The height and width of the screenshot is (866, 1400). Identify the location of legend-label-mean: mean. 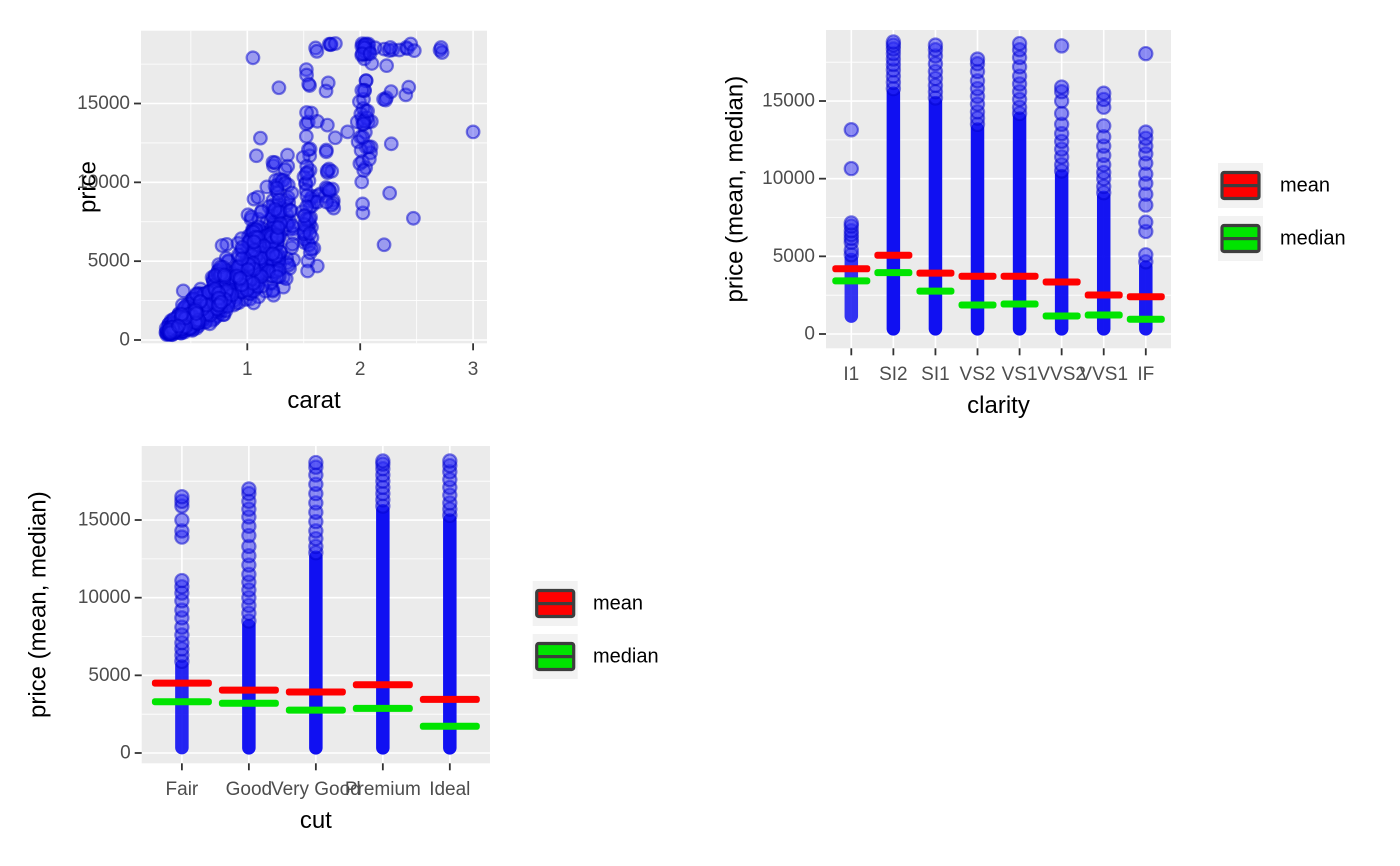
(618, 604).